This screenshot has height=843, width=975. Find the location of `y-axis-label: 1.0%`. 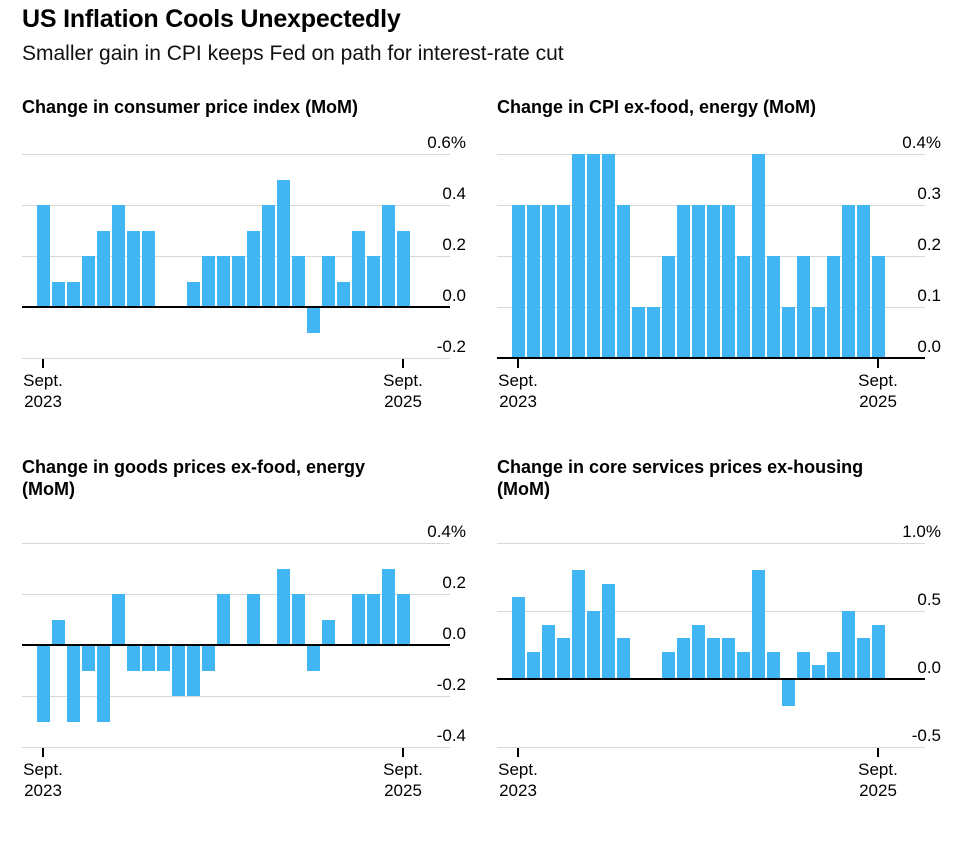

y-axis-label: 1.0% is located at coordinates (921, 531).